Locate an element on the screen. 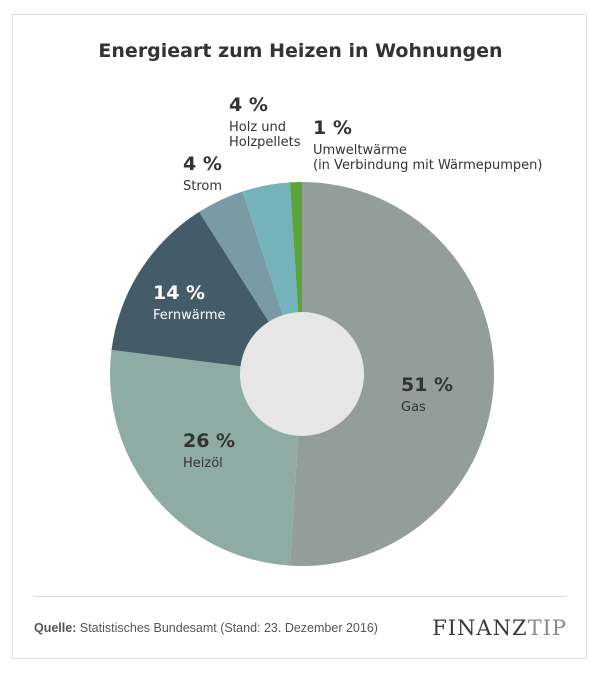 This screenshot has width=601, height=676. slice-name-label-3: Fernwärme is located at coordinates (189, 315).